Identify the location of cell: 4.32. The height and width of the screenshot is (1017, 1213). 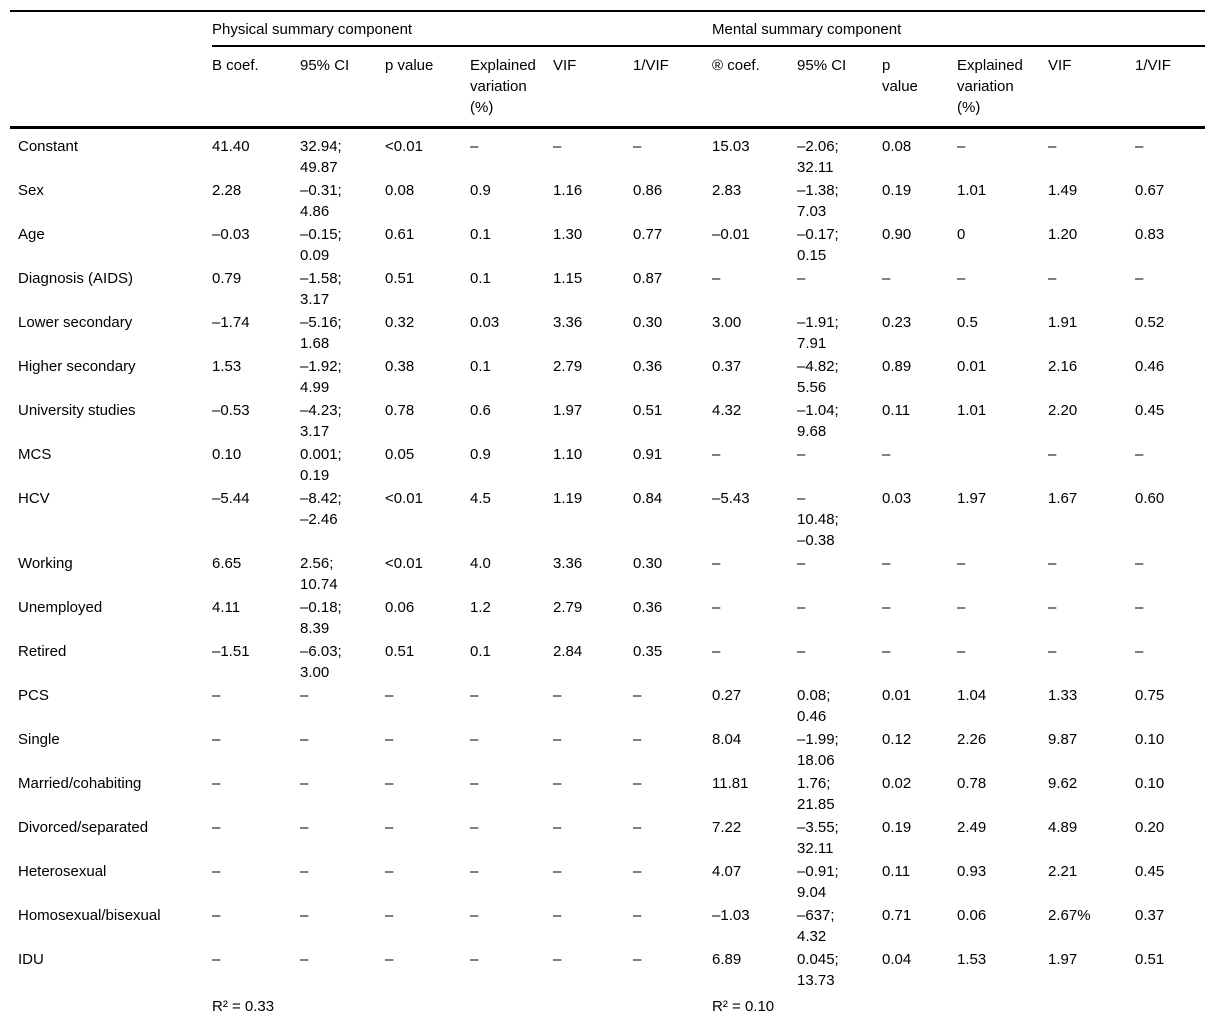
(727, 410).